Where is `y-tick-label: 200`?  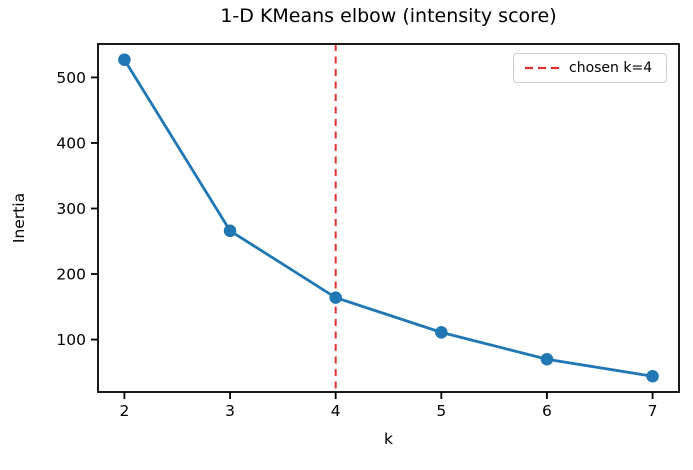 y-tick-label: 200 is located at coordinates (71, 275).